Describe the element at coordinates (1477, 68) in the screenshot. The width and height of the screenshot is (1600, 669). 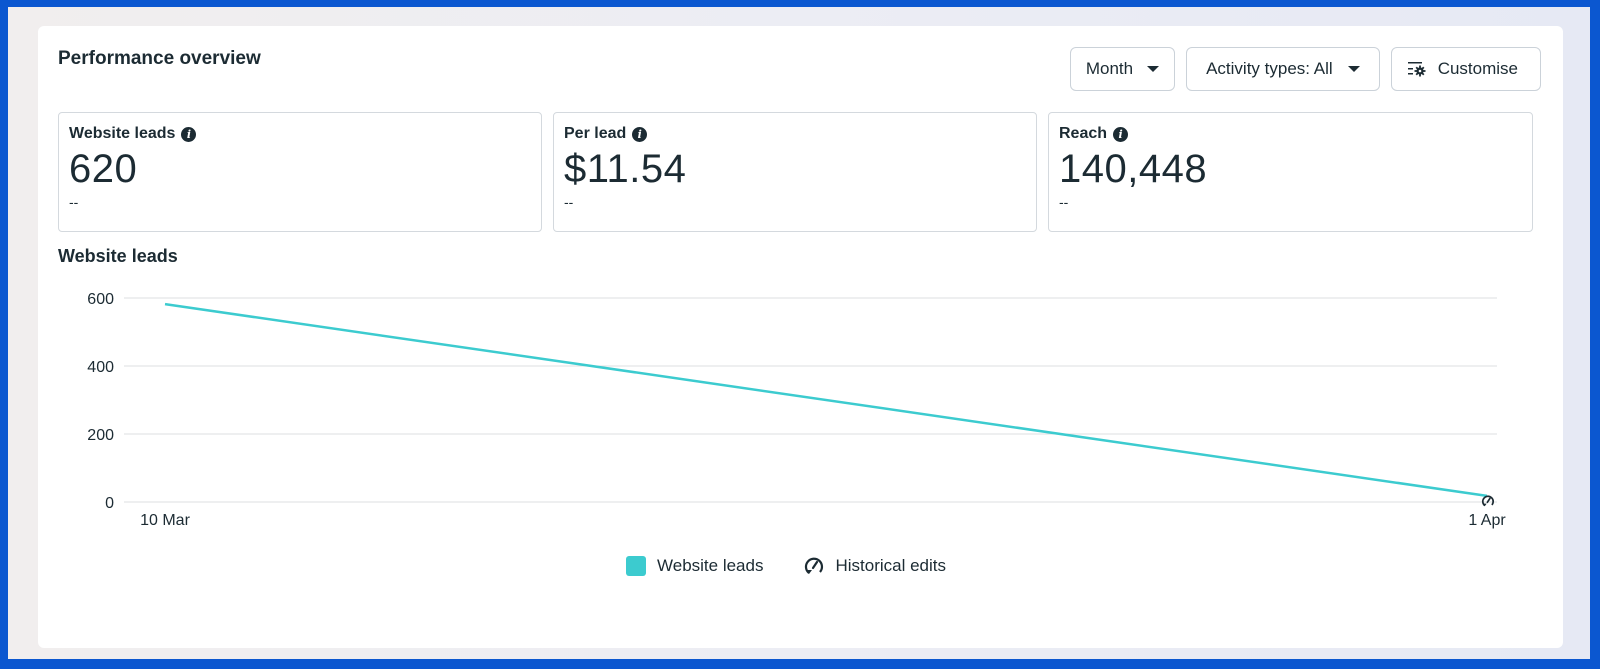
I see `customise-label: Customise` at that location.